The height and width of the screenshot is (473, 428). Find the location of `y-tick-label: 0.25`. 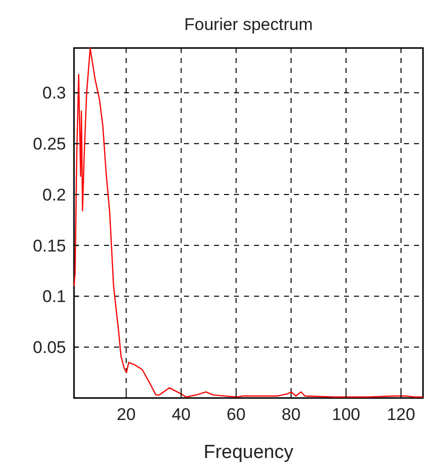

y-tick-label: 0.25 is located at coordinates (49, 144).